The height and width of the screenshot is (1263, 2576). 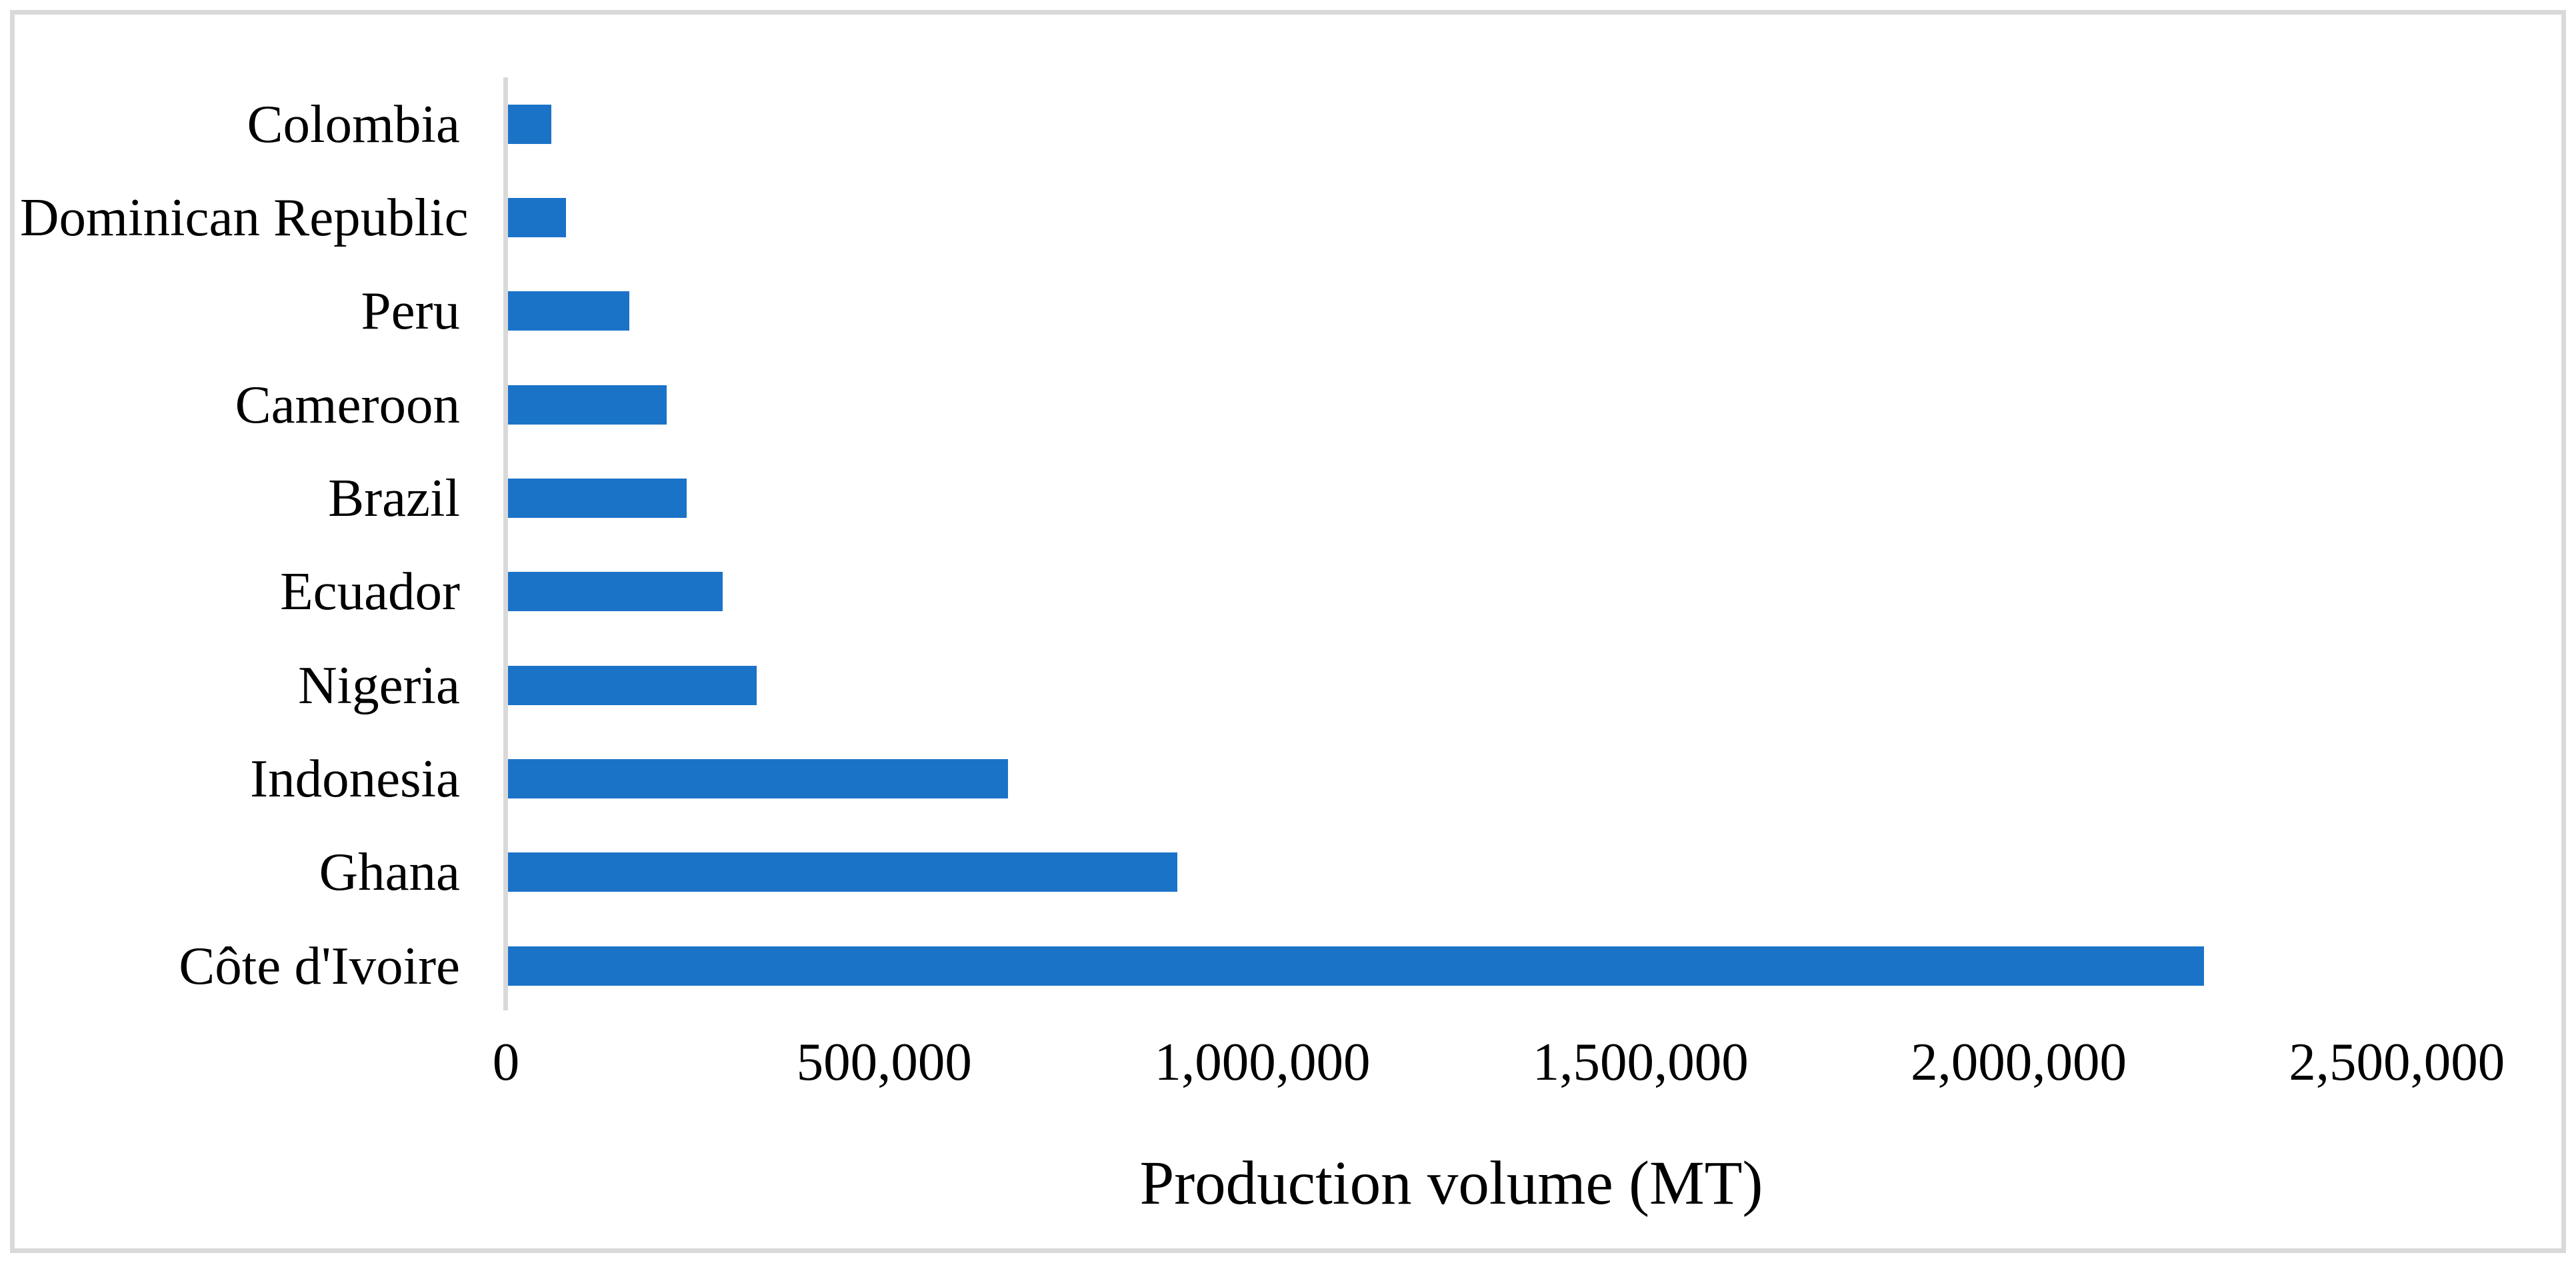 I want to click on x-tick-label: 1,000,000, so click(x=1262, y=1062).